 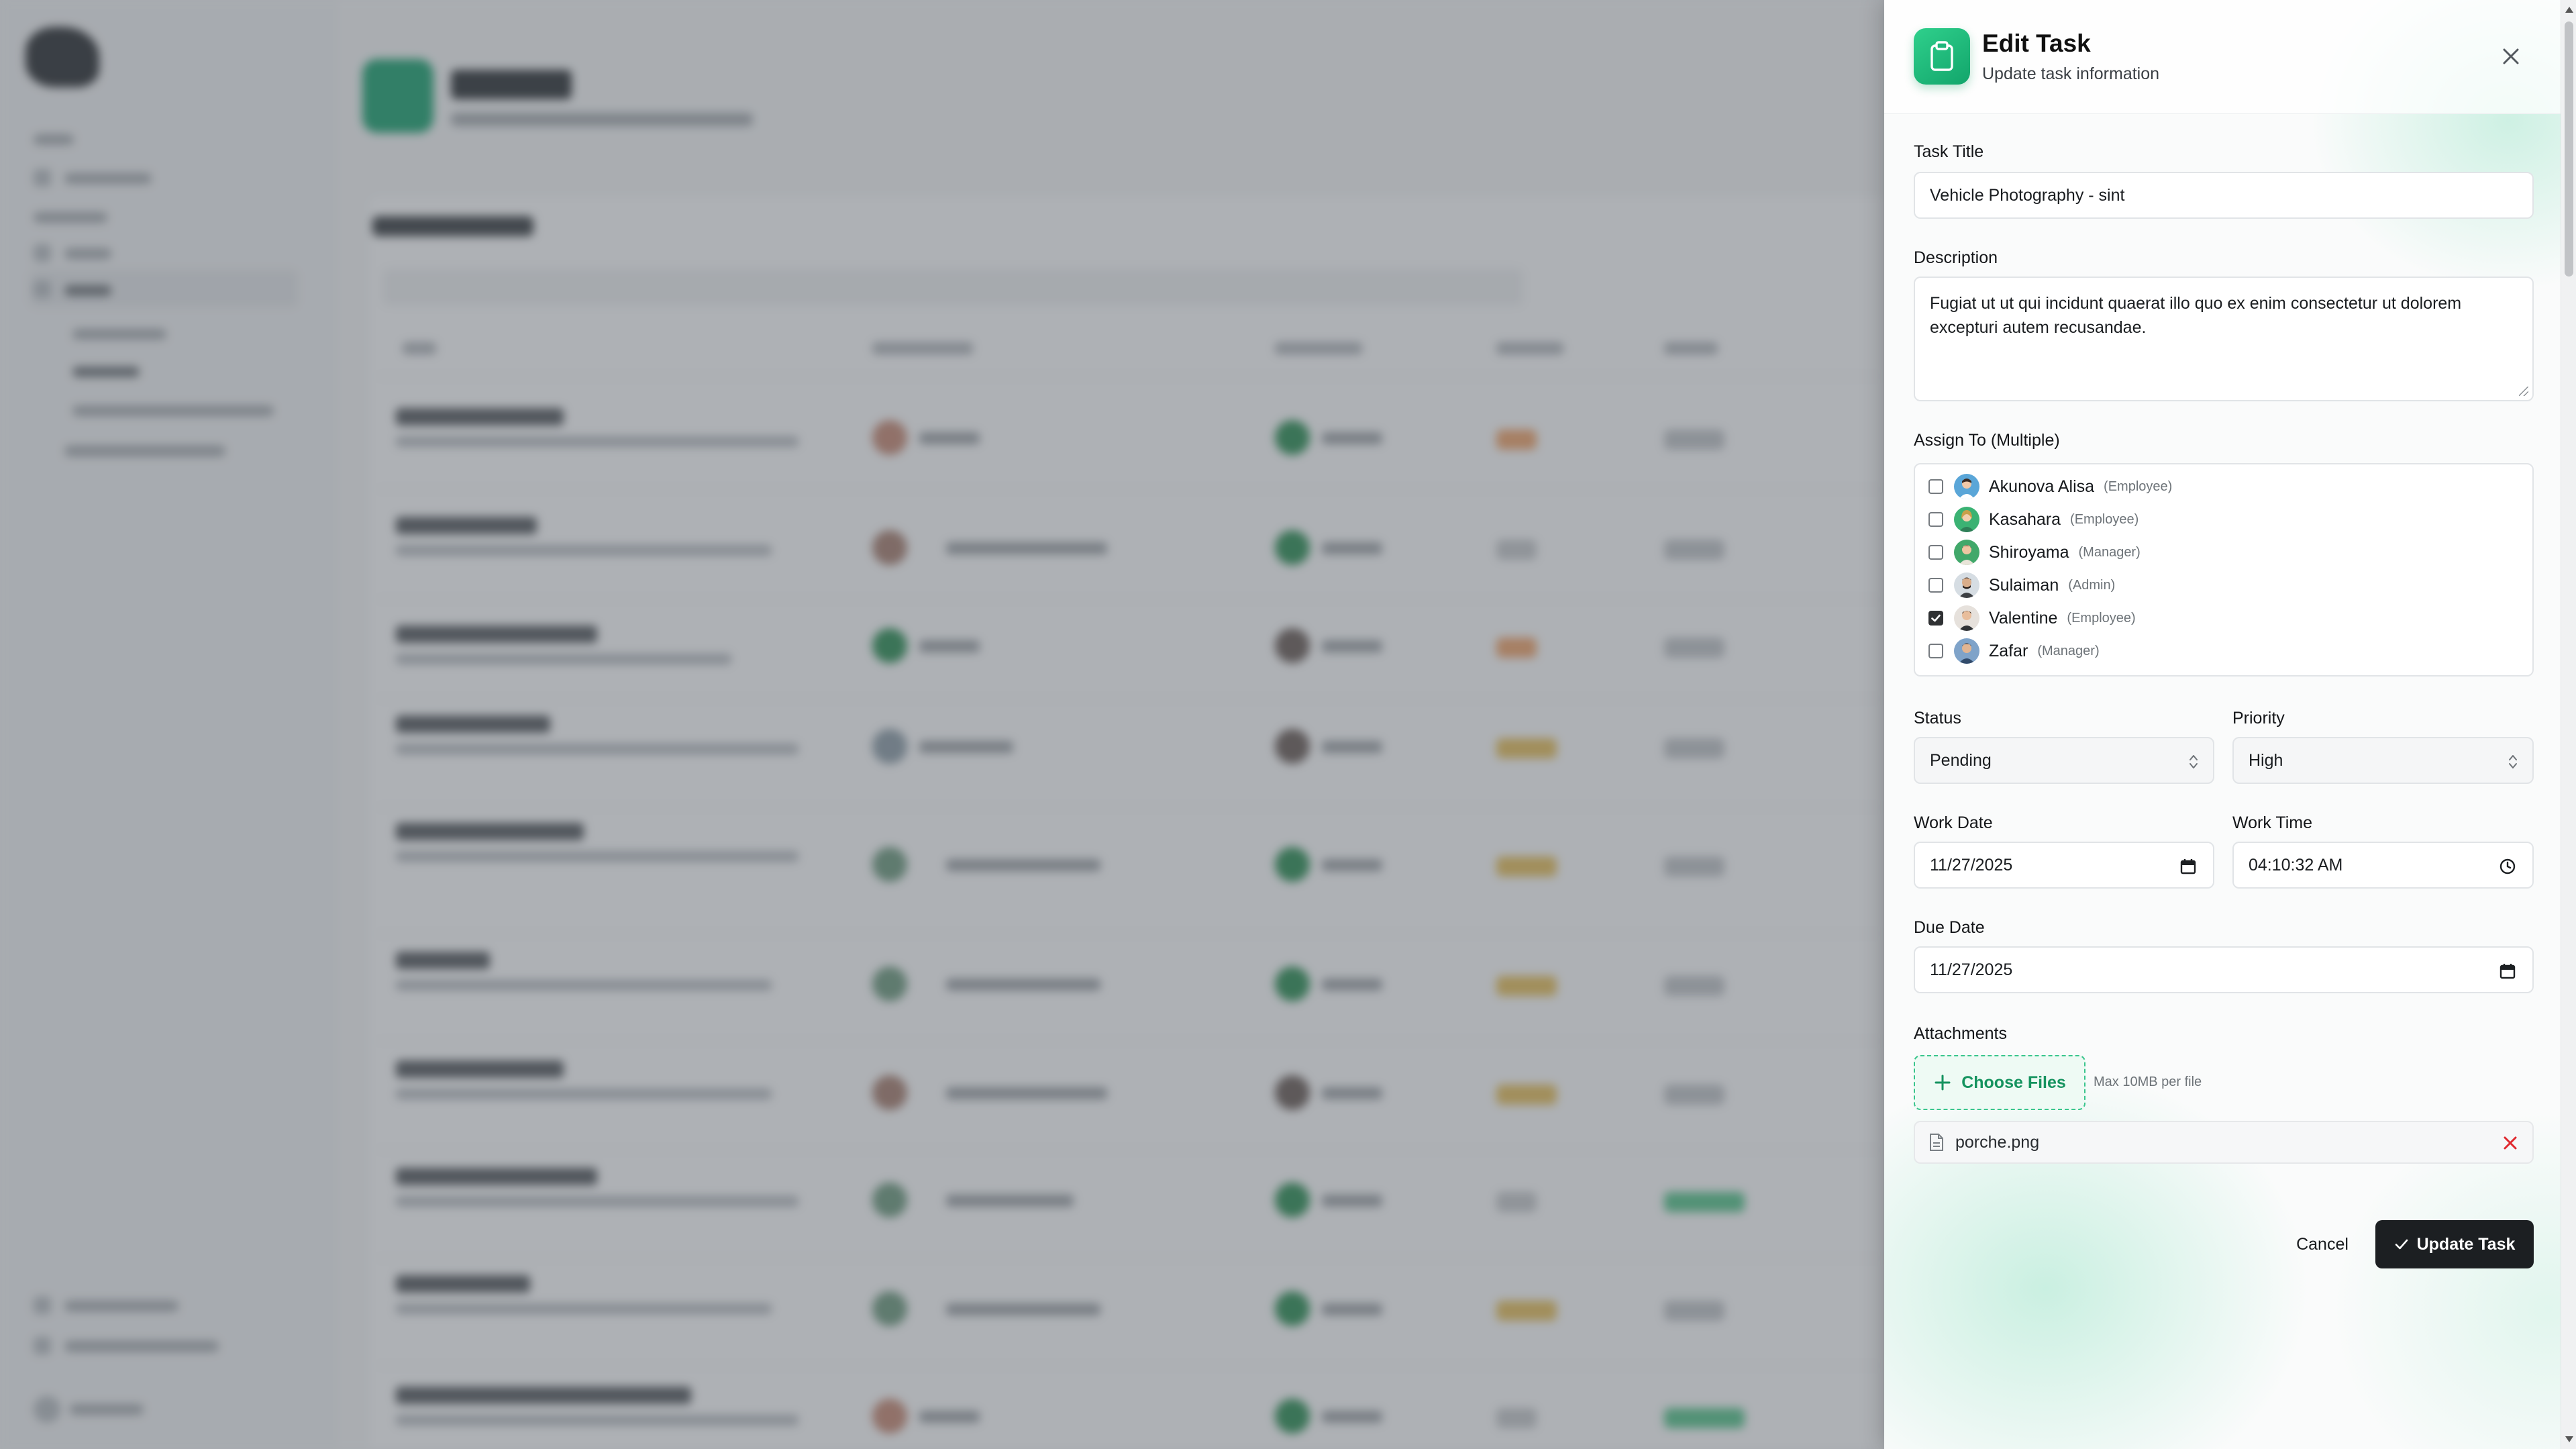 What do you see at coordinates (2027, 195) in the screenshot?
I see `task-title-value: Vehicle Photography - sint` at bounding box center [2027, 195].